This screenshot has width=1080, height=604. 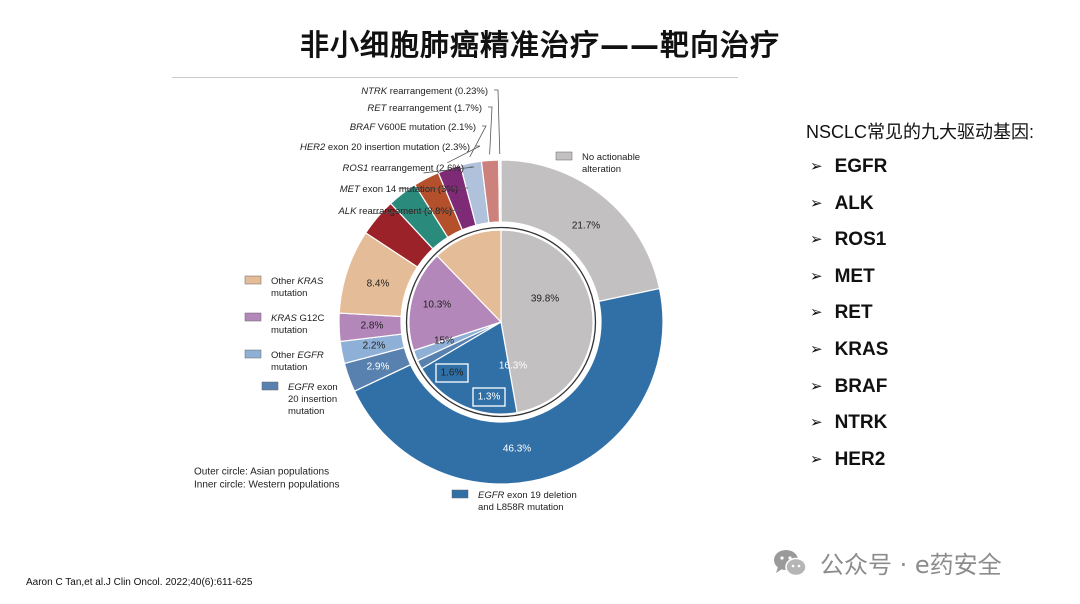 I want to click on legend-label: EGFR exon 19 deletion, so click(x=527, y=495).